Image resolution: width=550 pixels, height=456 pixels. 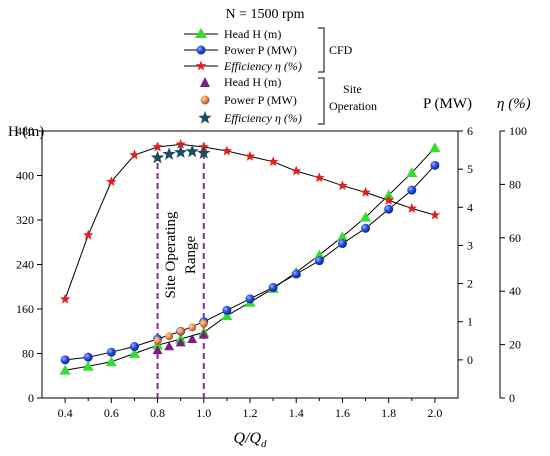 I want to click on operating-range, so click(x=180, y=270).